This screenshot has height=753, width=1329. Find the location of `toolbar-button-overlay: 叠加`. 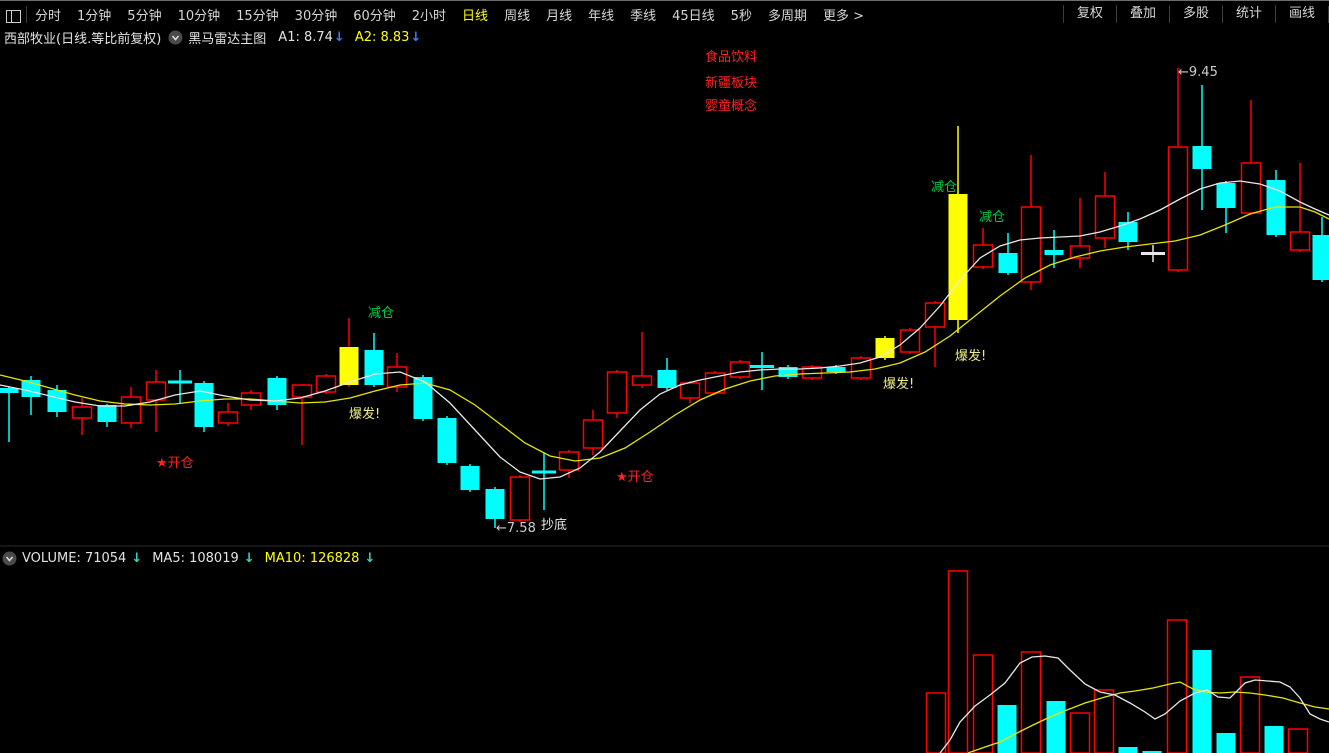

toolbar-button-overlay: 叠加 is located at coordinates (1142, 14).